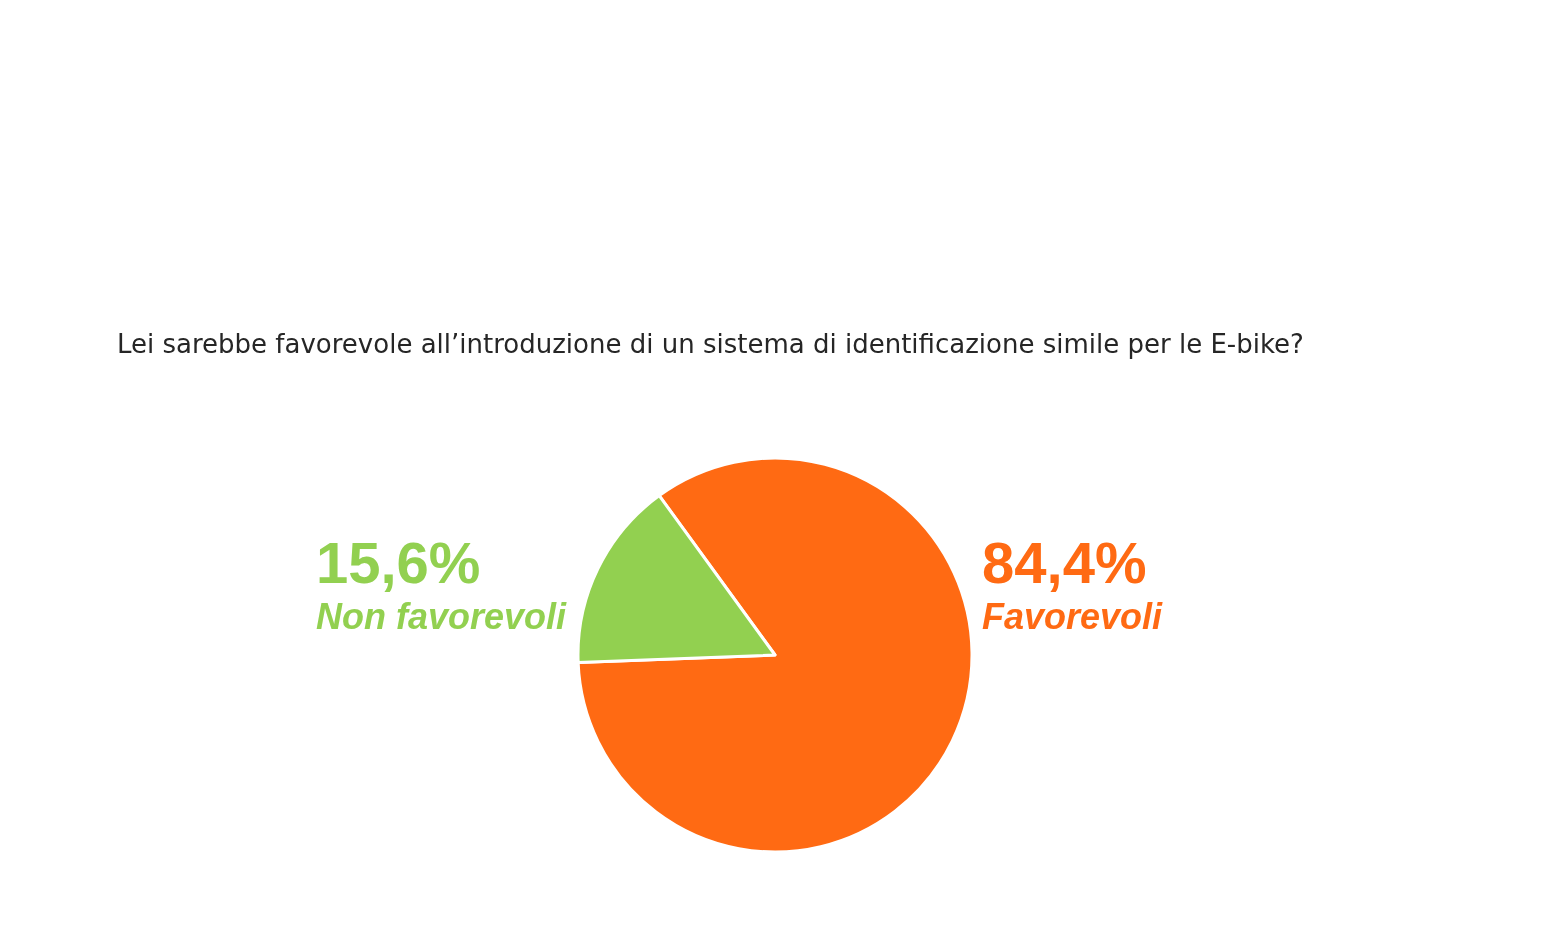 The width and height of the screenshot is (1564, 948). What do you see at coordinates (1064, 562) in the screenshot?
I see `data-label: 84,4%` at bounding box center [1064, 562].